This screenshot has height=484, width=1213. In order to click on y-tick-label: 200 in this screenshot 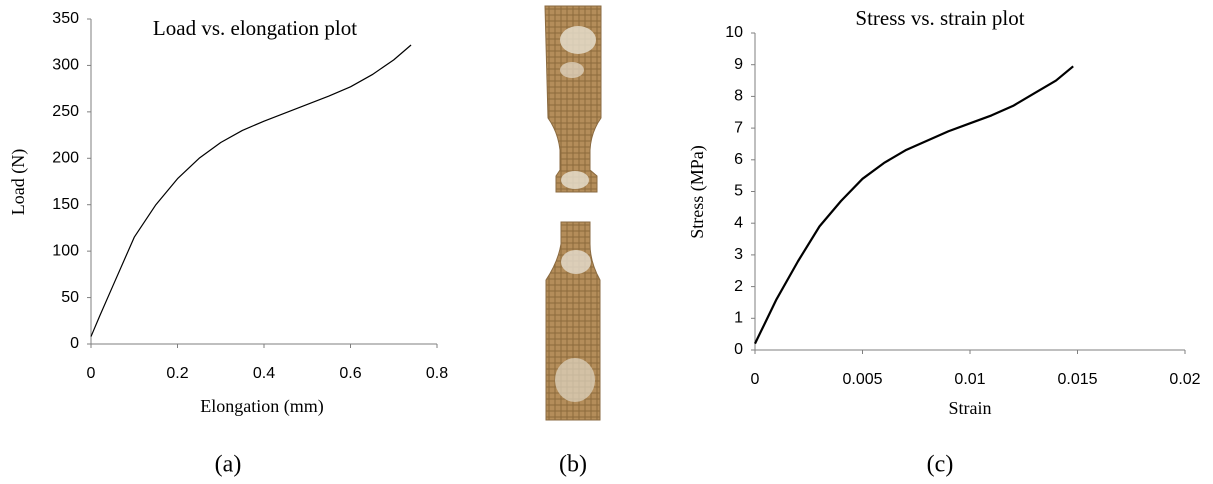, I will do `click(65, 158)`.